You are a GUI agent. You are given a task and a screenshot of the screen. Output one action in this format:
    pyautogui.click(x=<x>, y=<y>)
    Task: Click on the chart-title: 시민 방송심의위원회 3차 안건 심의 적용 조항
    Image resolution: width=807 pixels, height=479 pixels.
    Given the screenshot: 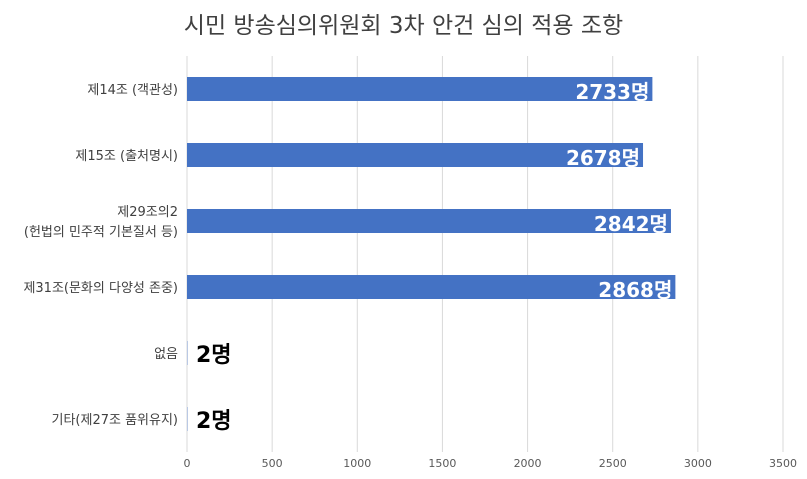 What is the action you would take?
    pyautogui.click(x=403, y=26)
    